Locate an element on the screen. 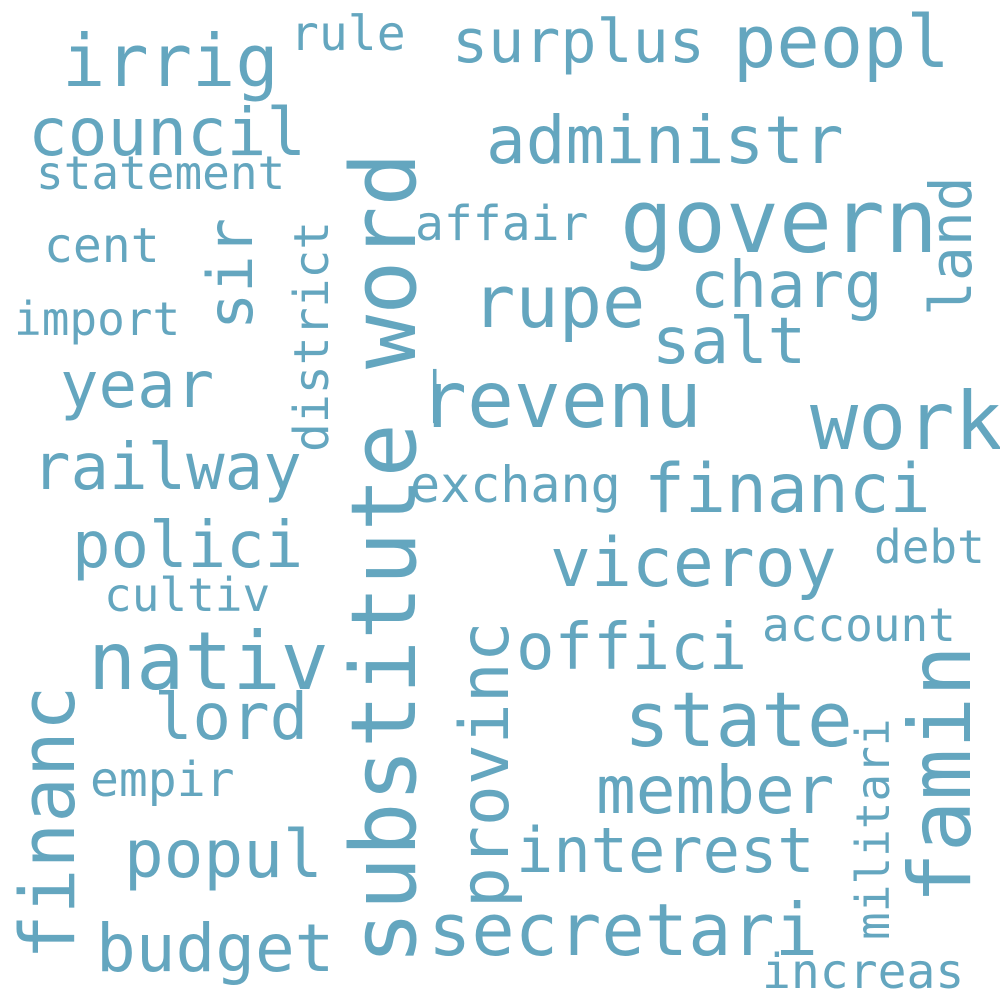  word-revenu: revenu is located at coordinates (561, 401).